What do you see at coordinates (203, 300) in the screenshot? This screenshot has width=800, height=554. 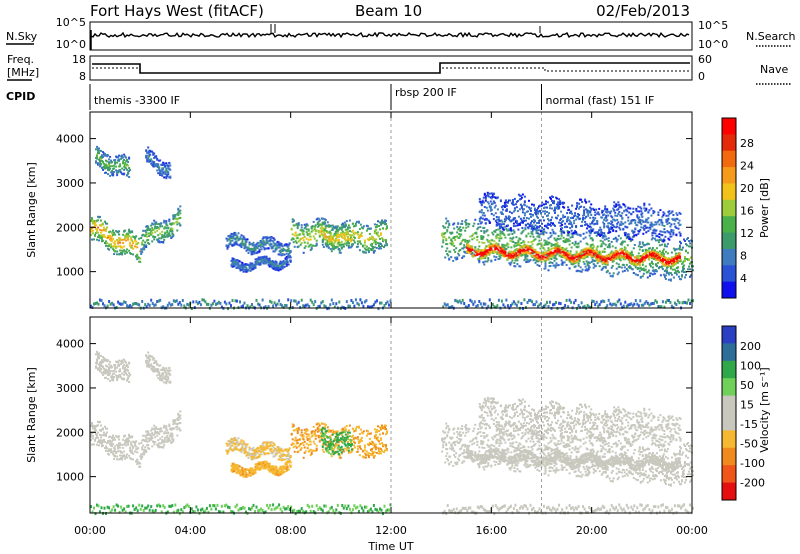 I see `near-range-cell` at bounding box center [203, 300].